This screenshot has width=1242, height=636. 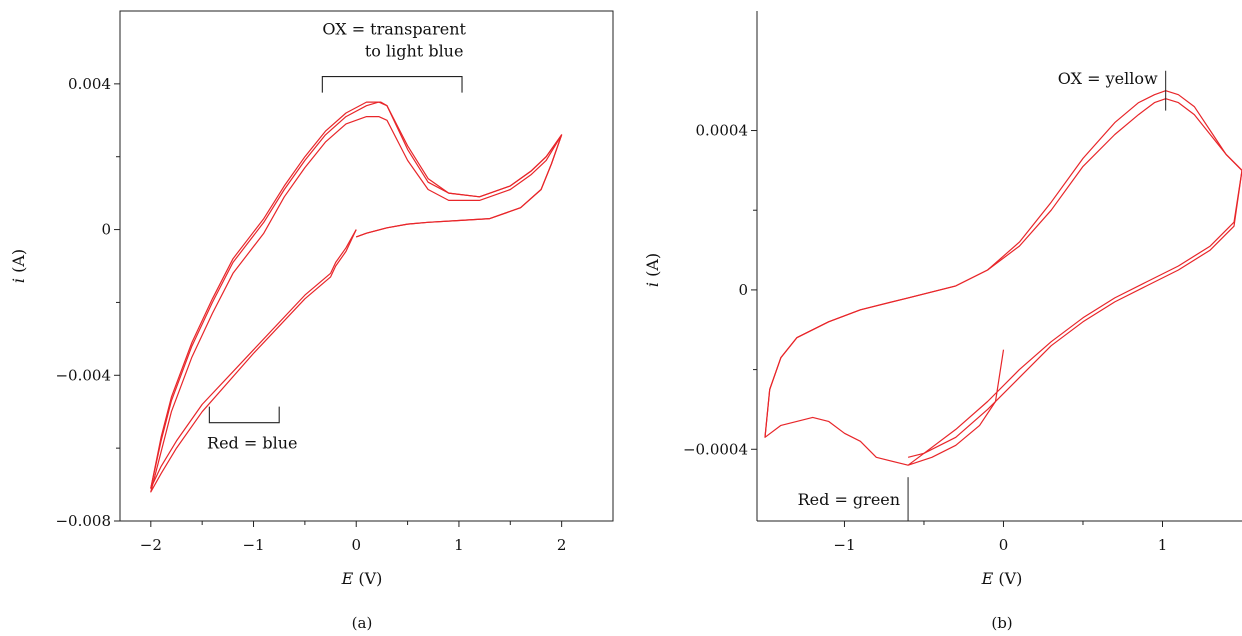 I want to click on y-axis-label-a: i (A), so click(x=18, y=266).